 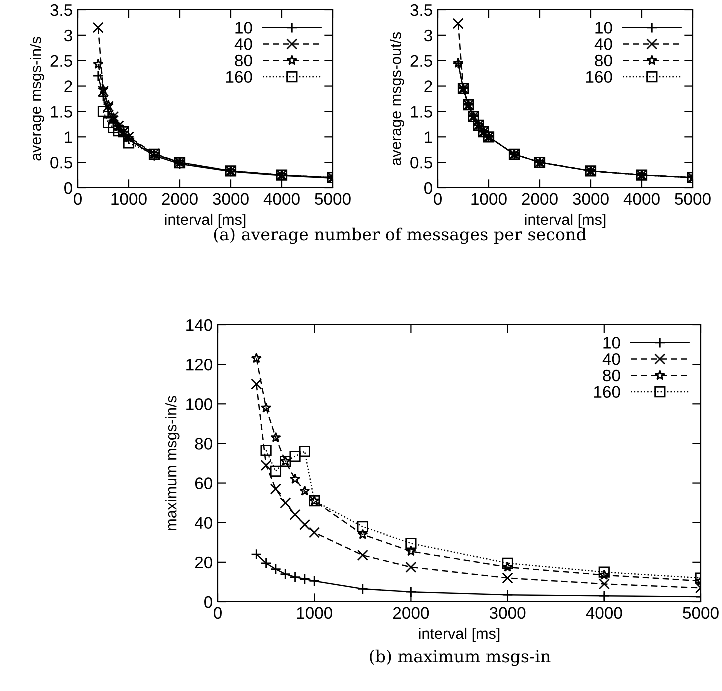 What do you see at coordinates (397, 99) in the screenshot?
I see `y-axis-title: average msgs-out/s` at bounding box center [397, 99].